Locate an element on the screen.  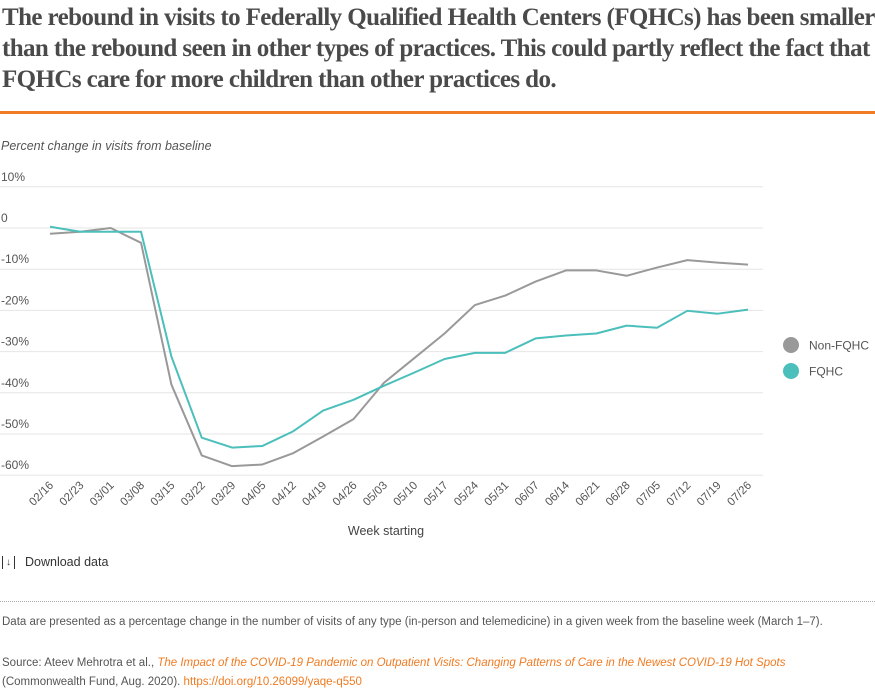
x-tick-label: 04/12 is located at coordinates (284, 494).